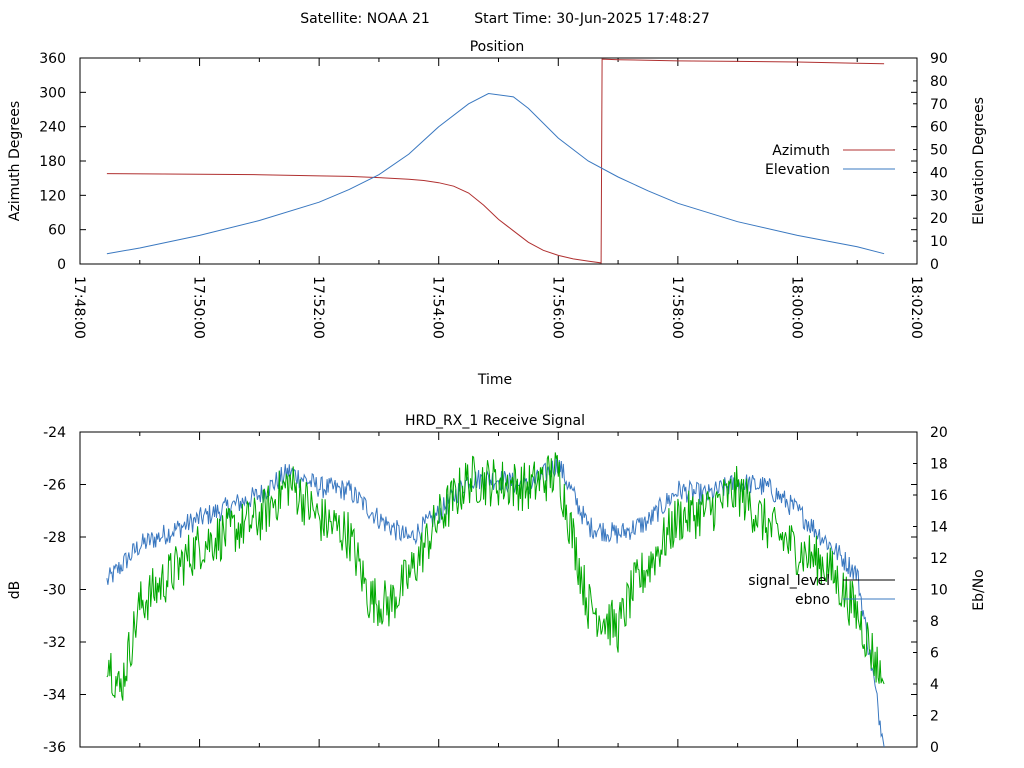 Image resolution: width=1024 pixels, height=768 pixels. Describe the element at coordinates (677, 307) in the screenshot. I see `x-tick-label: 17:58:00` at that location.